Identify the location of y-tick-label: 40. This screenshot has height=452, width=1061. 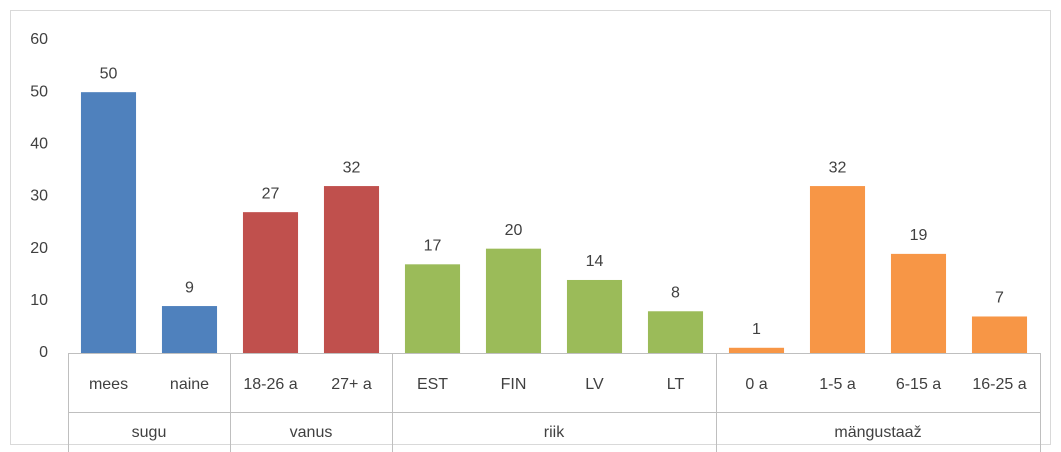
(39, 144).